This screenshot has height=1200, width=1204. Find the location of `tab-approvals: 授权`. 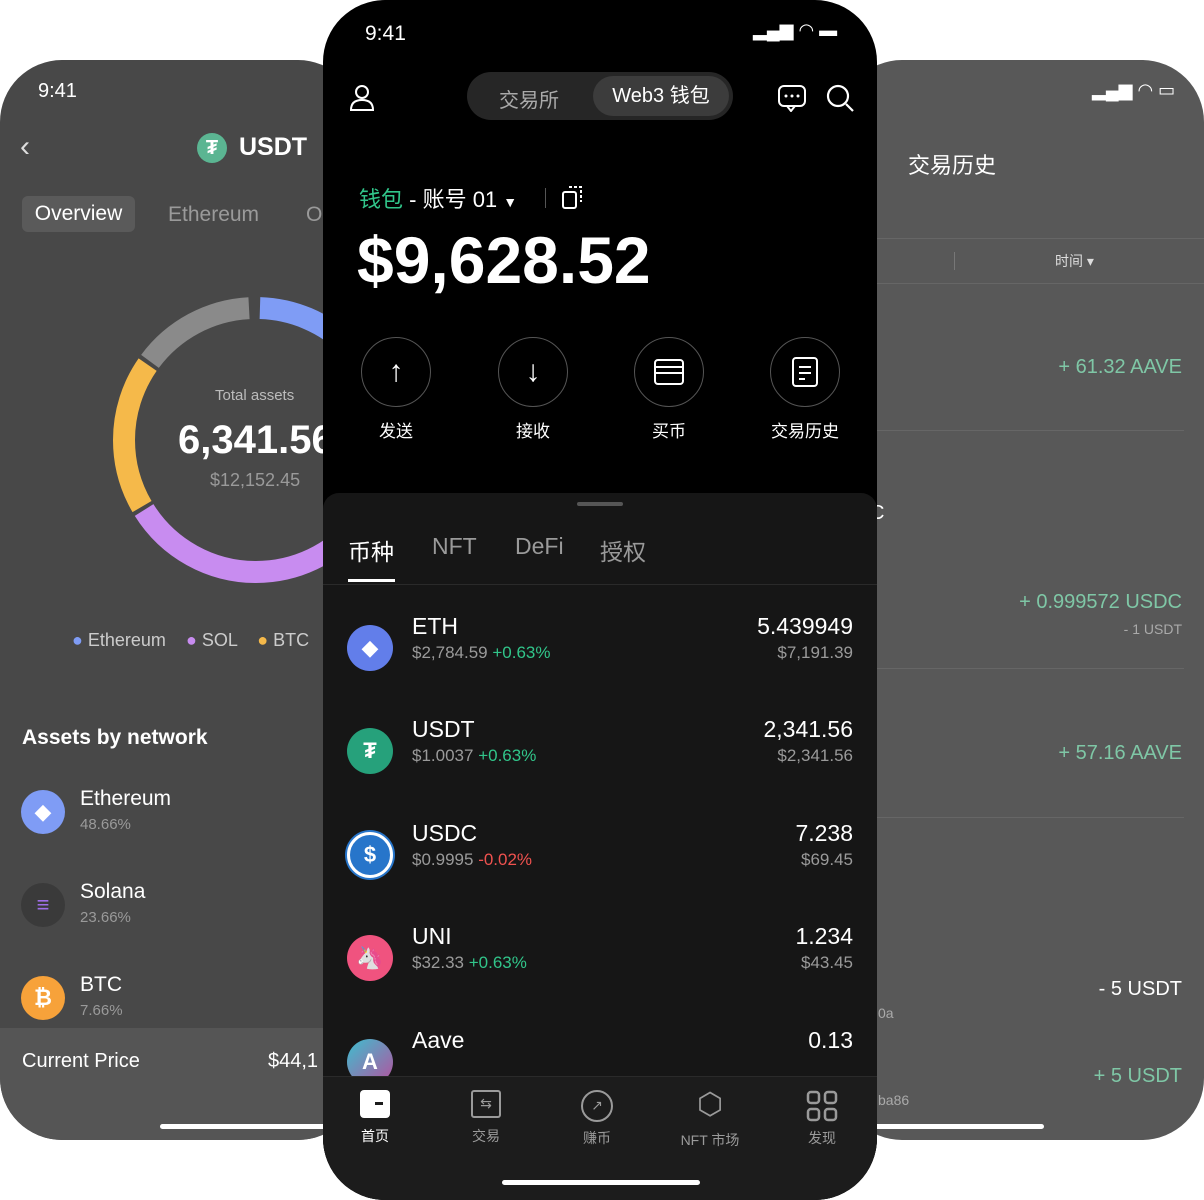

tab-approvals: 授权 is located at coordinates (623, 552).